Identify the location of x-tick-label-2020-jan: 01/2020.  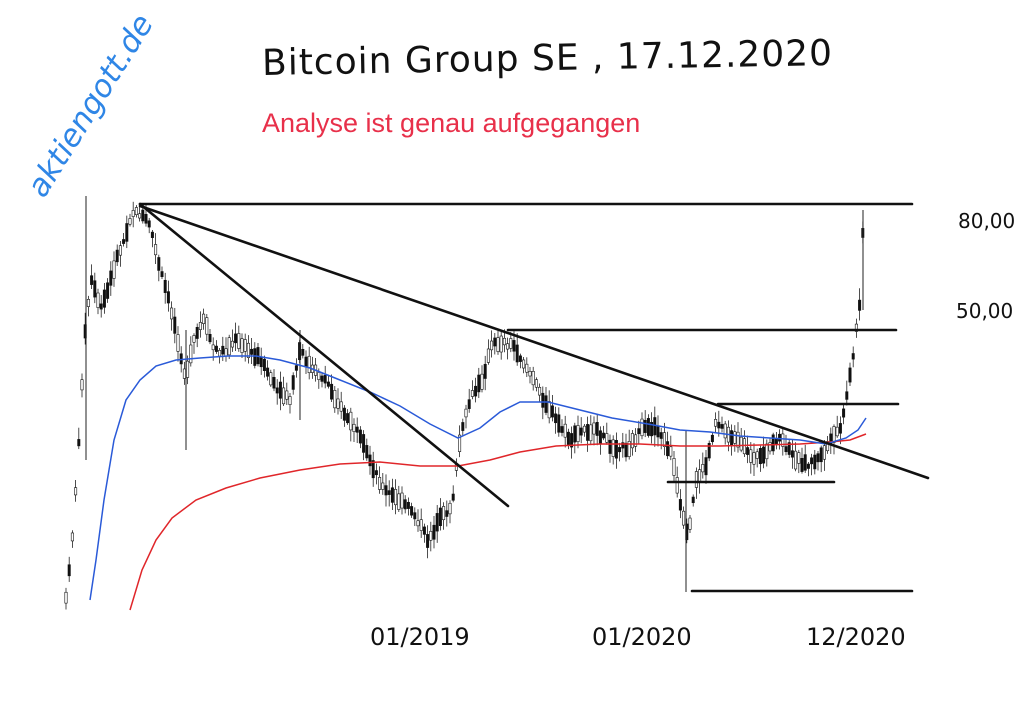
(642, 637).